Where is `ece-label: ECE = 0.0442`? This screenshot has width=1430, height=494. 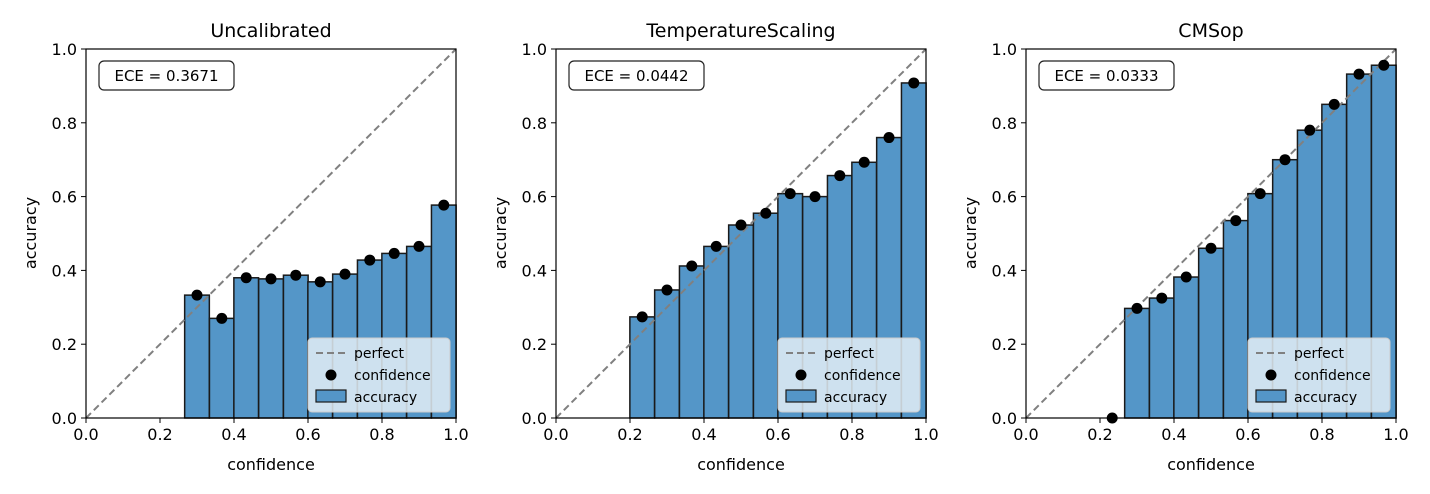
ece-label: ECE = 0.0442 is located at coordinates (636, 76).